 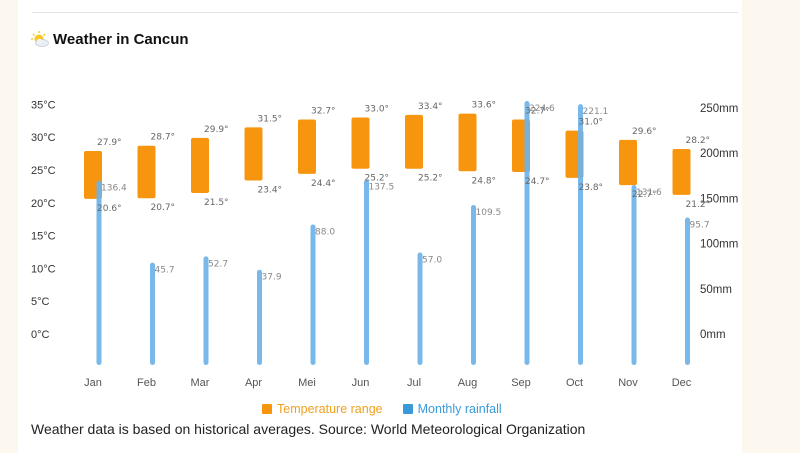 I want to click on legend-rainfall-label: Monthly rainfall, so click(x=459, y=409).